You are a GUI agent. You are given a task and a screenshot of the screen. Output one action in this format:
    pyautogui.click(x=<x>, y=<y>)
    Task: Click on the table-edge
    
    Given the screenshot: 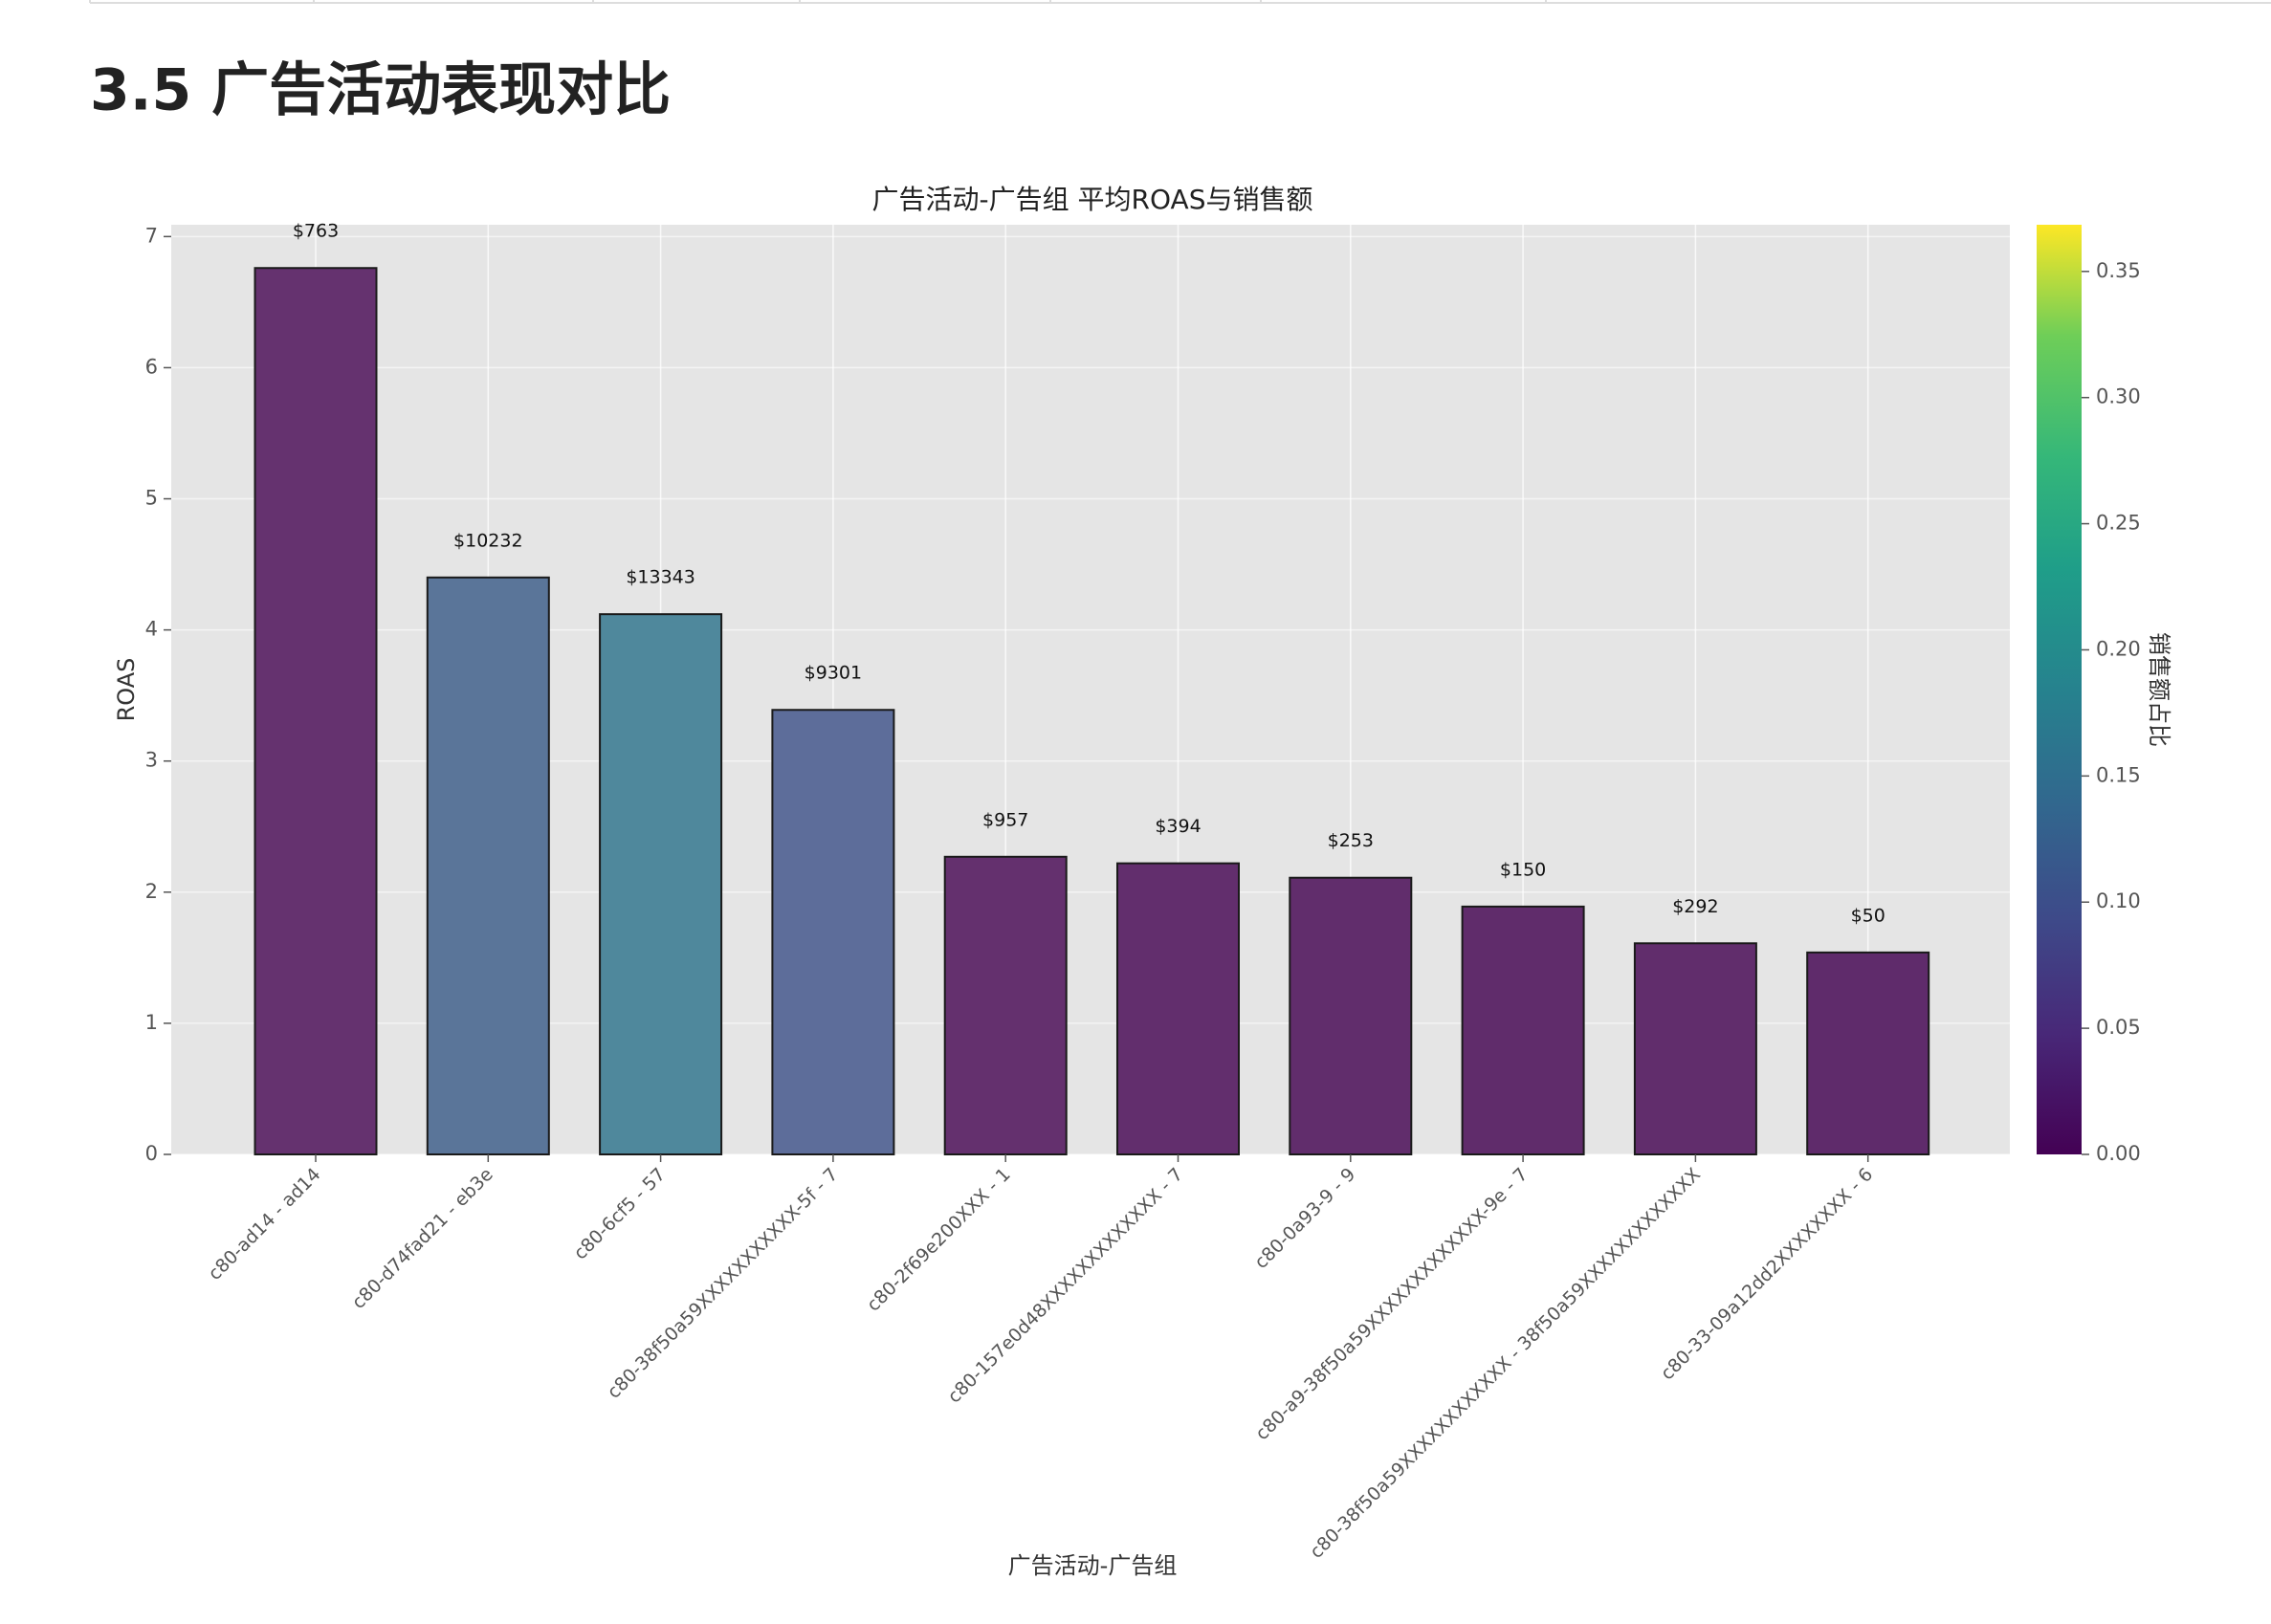 What is the action you would take?
    pyautogui.click(x=1180, y=2)
    